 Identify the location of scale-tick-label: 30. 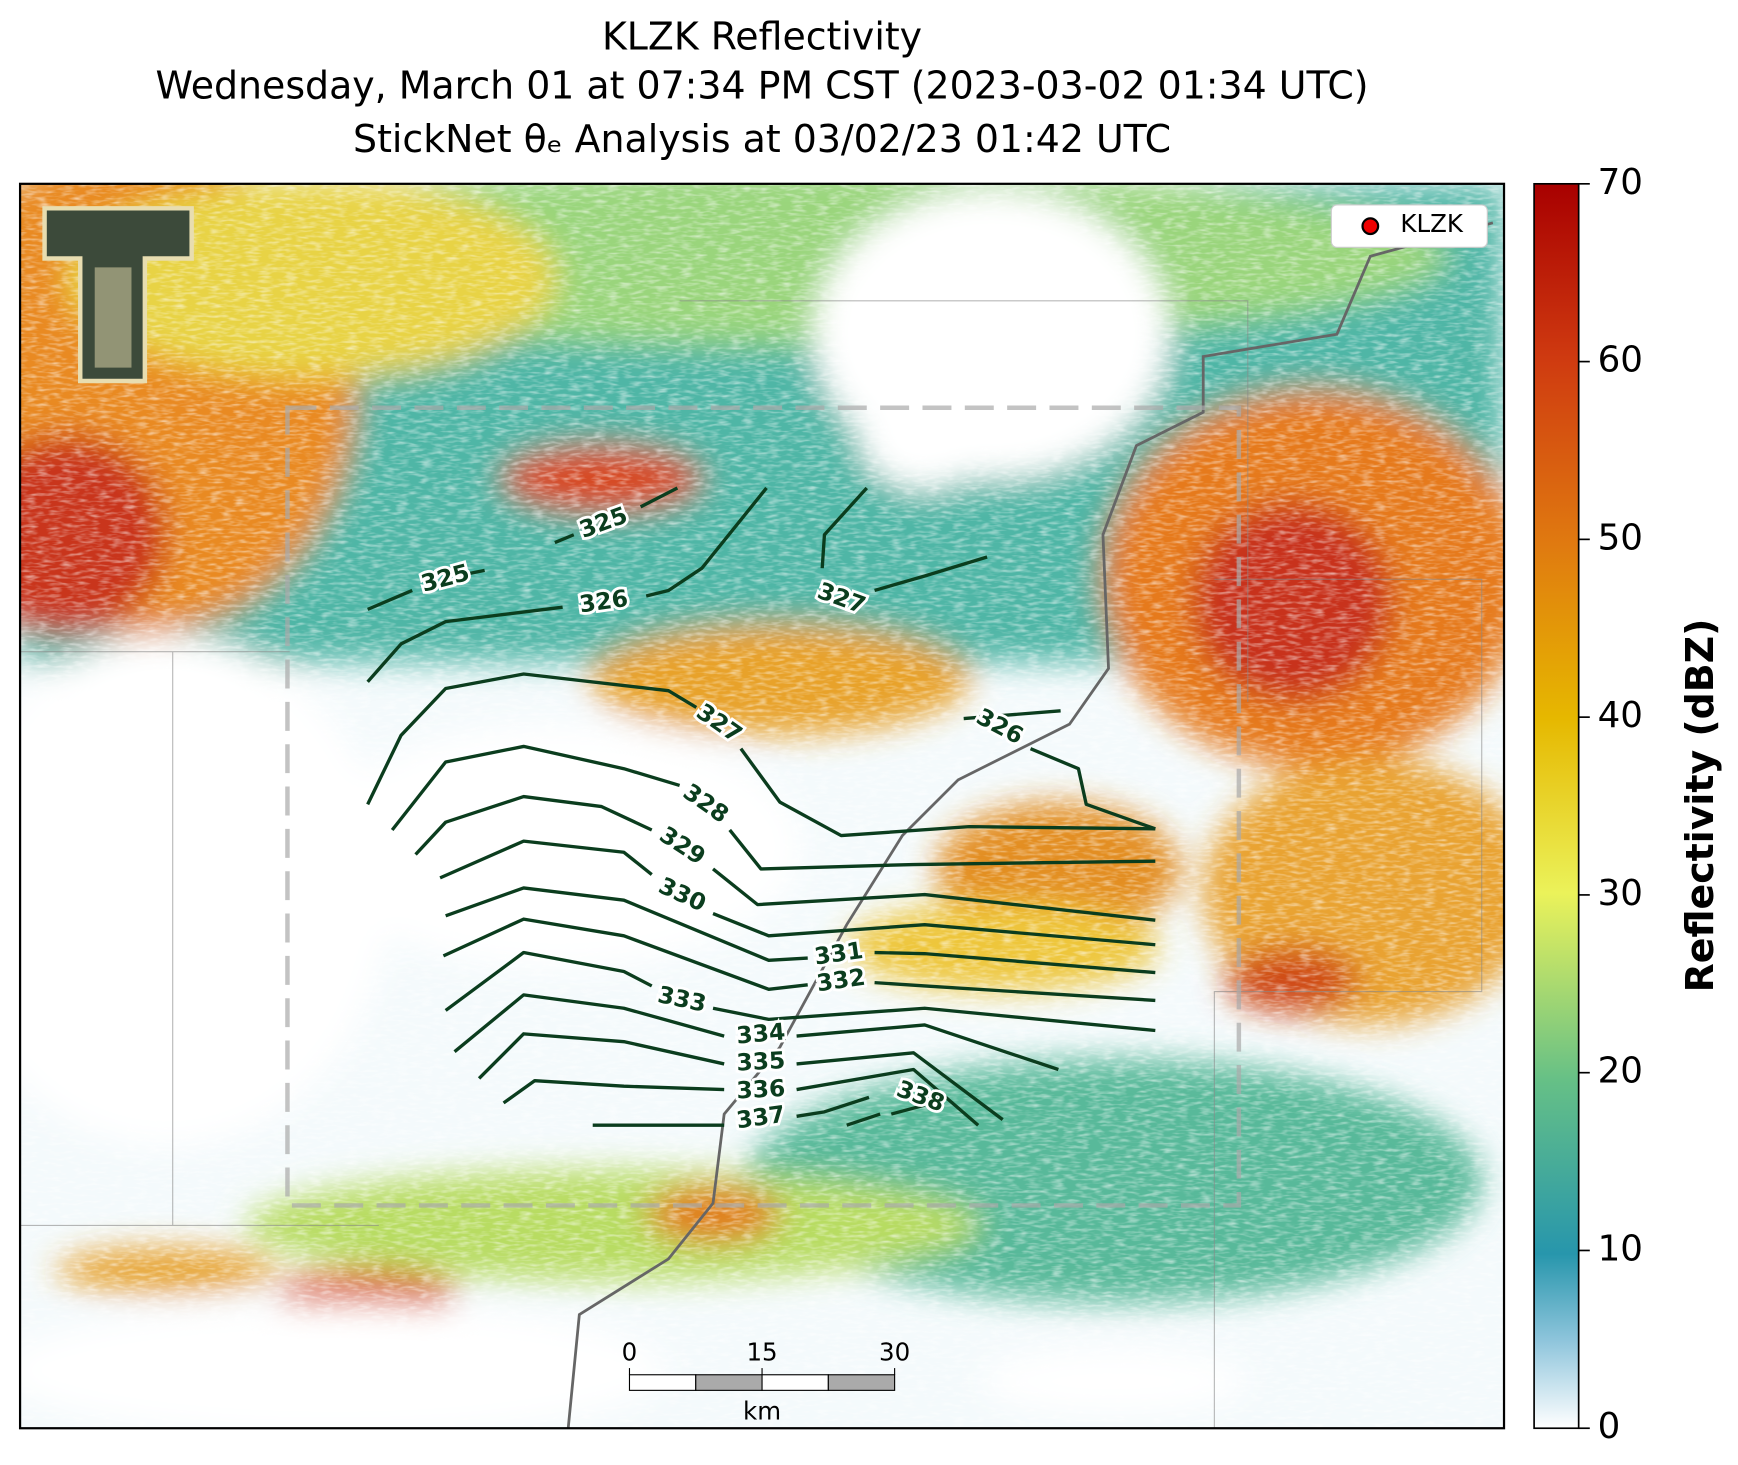
(894, 1352).